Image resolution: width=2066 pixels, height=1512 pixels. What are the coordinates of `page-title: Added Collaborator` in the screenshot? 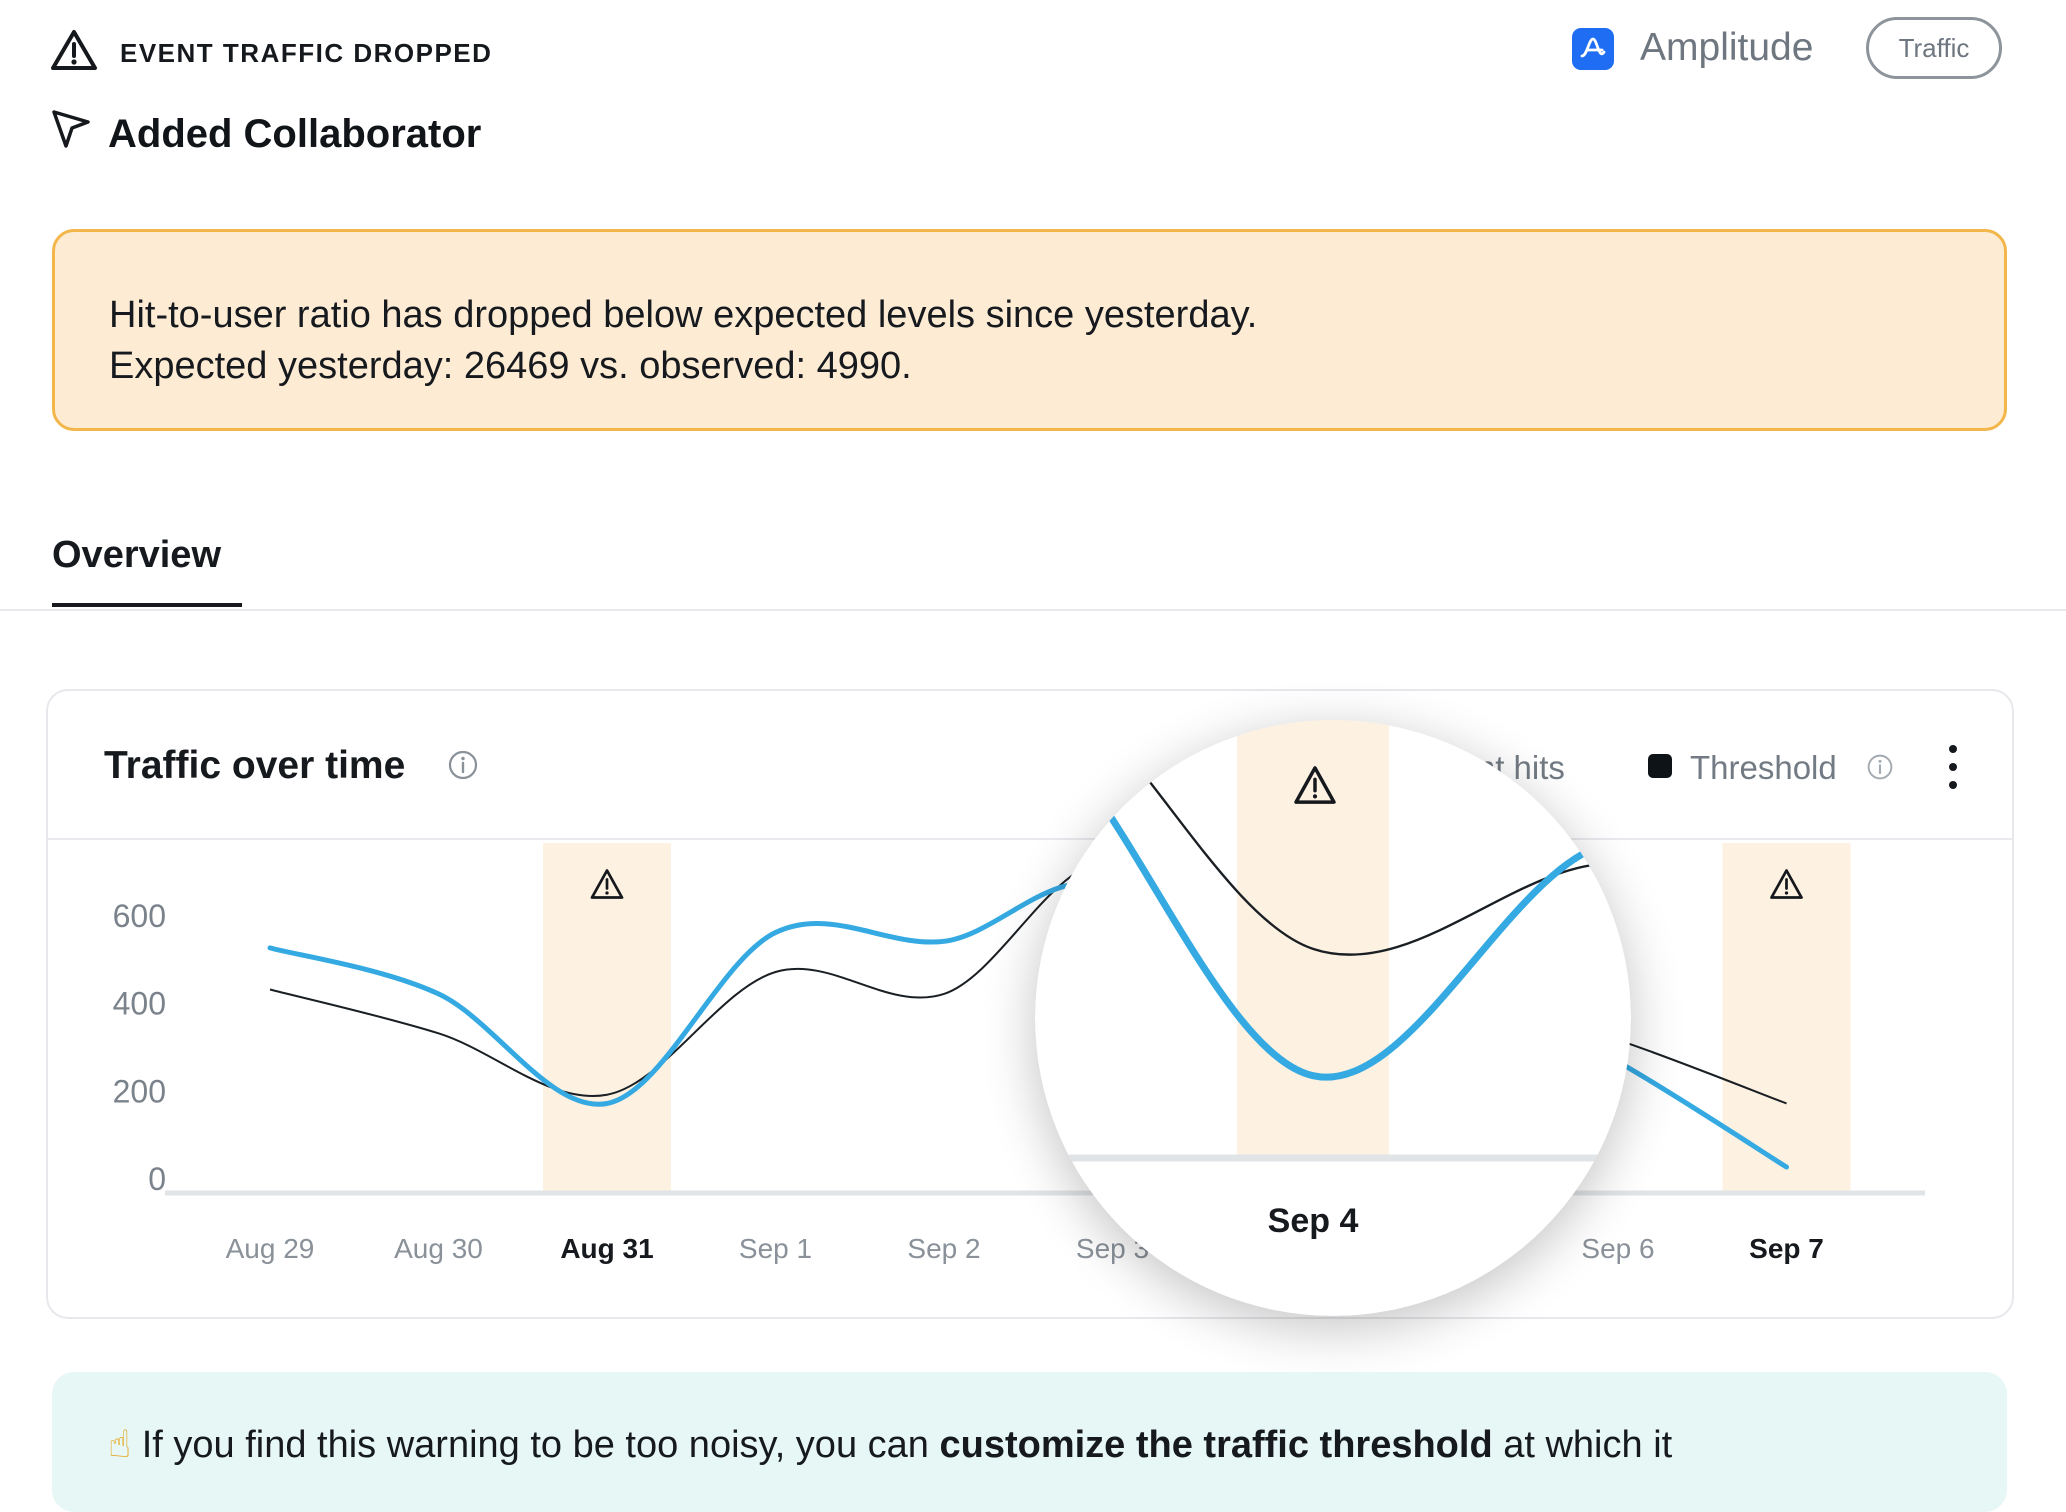 It's located at (295, 134).